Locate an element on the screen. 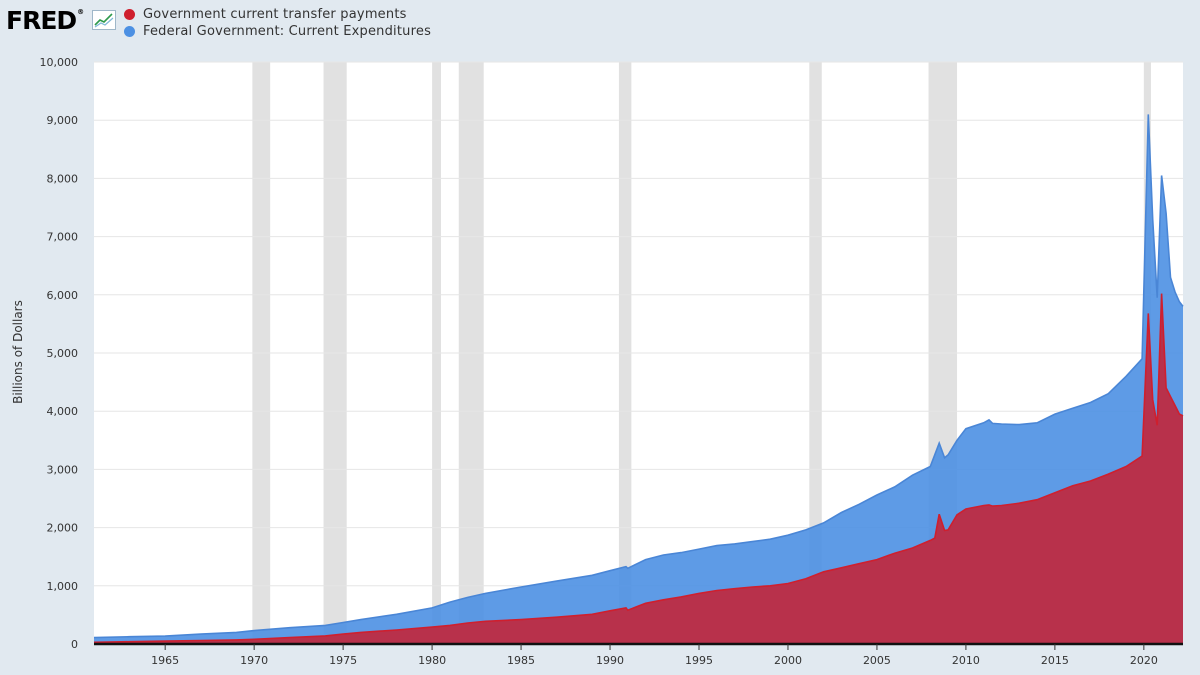  y-tick-label: 9,000 is located at coordinates (63, 120).